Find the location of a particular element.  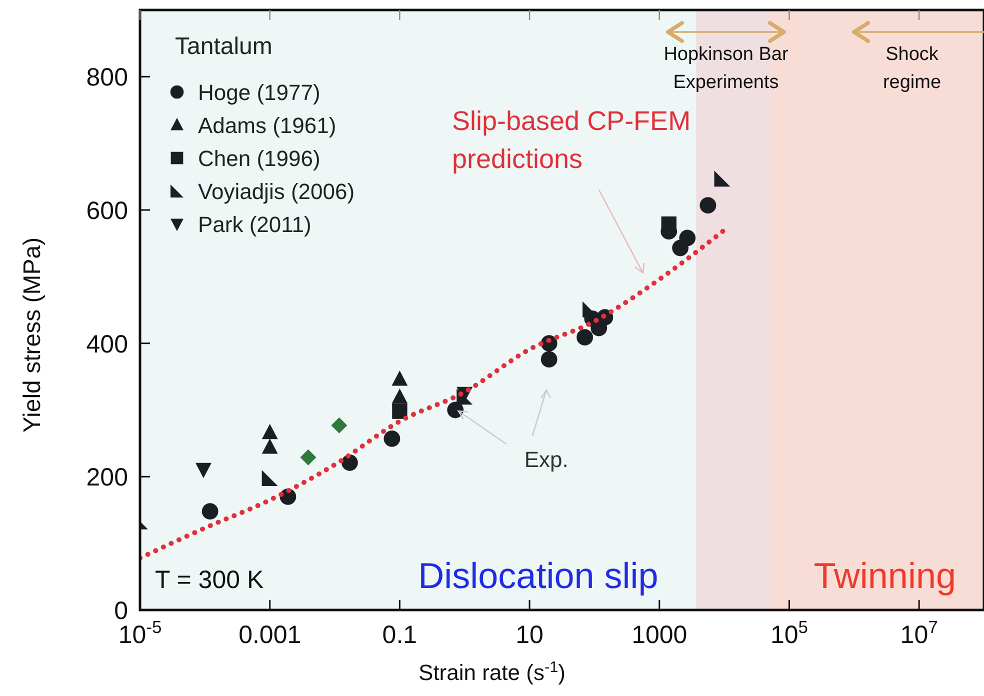

legend-title: Tantalum is located at coordinates (223, 46).